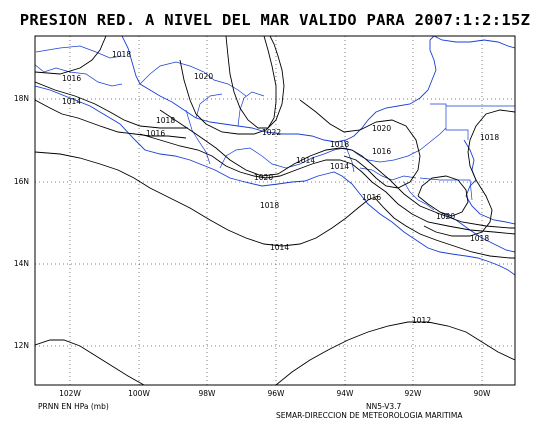  I want to click on isobar-label: 1022, so click(271, 132).